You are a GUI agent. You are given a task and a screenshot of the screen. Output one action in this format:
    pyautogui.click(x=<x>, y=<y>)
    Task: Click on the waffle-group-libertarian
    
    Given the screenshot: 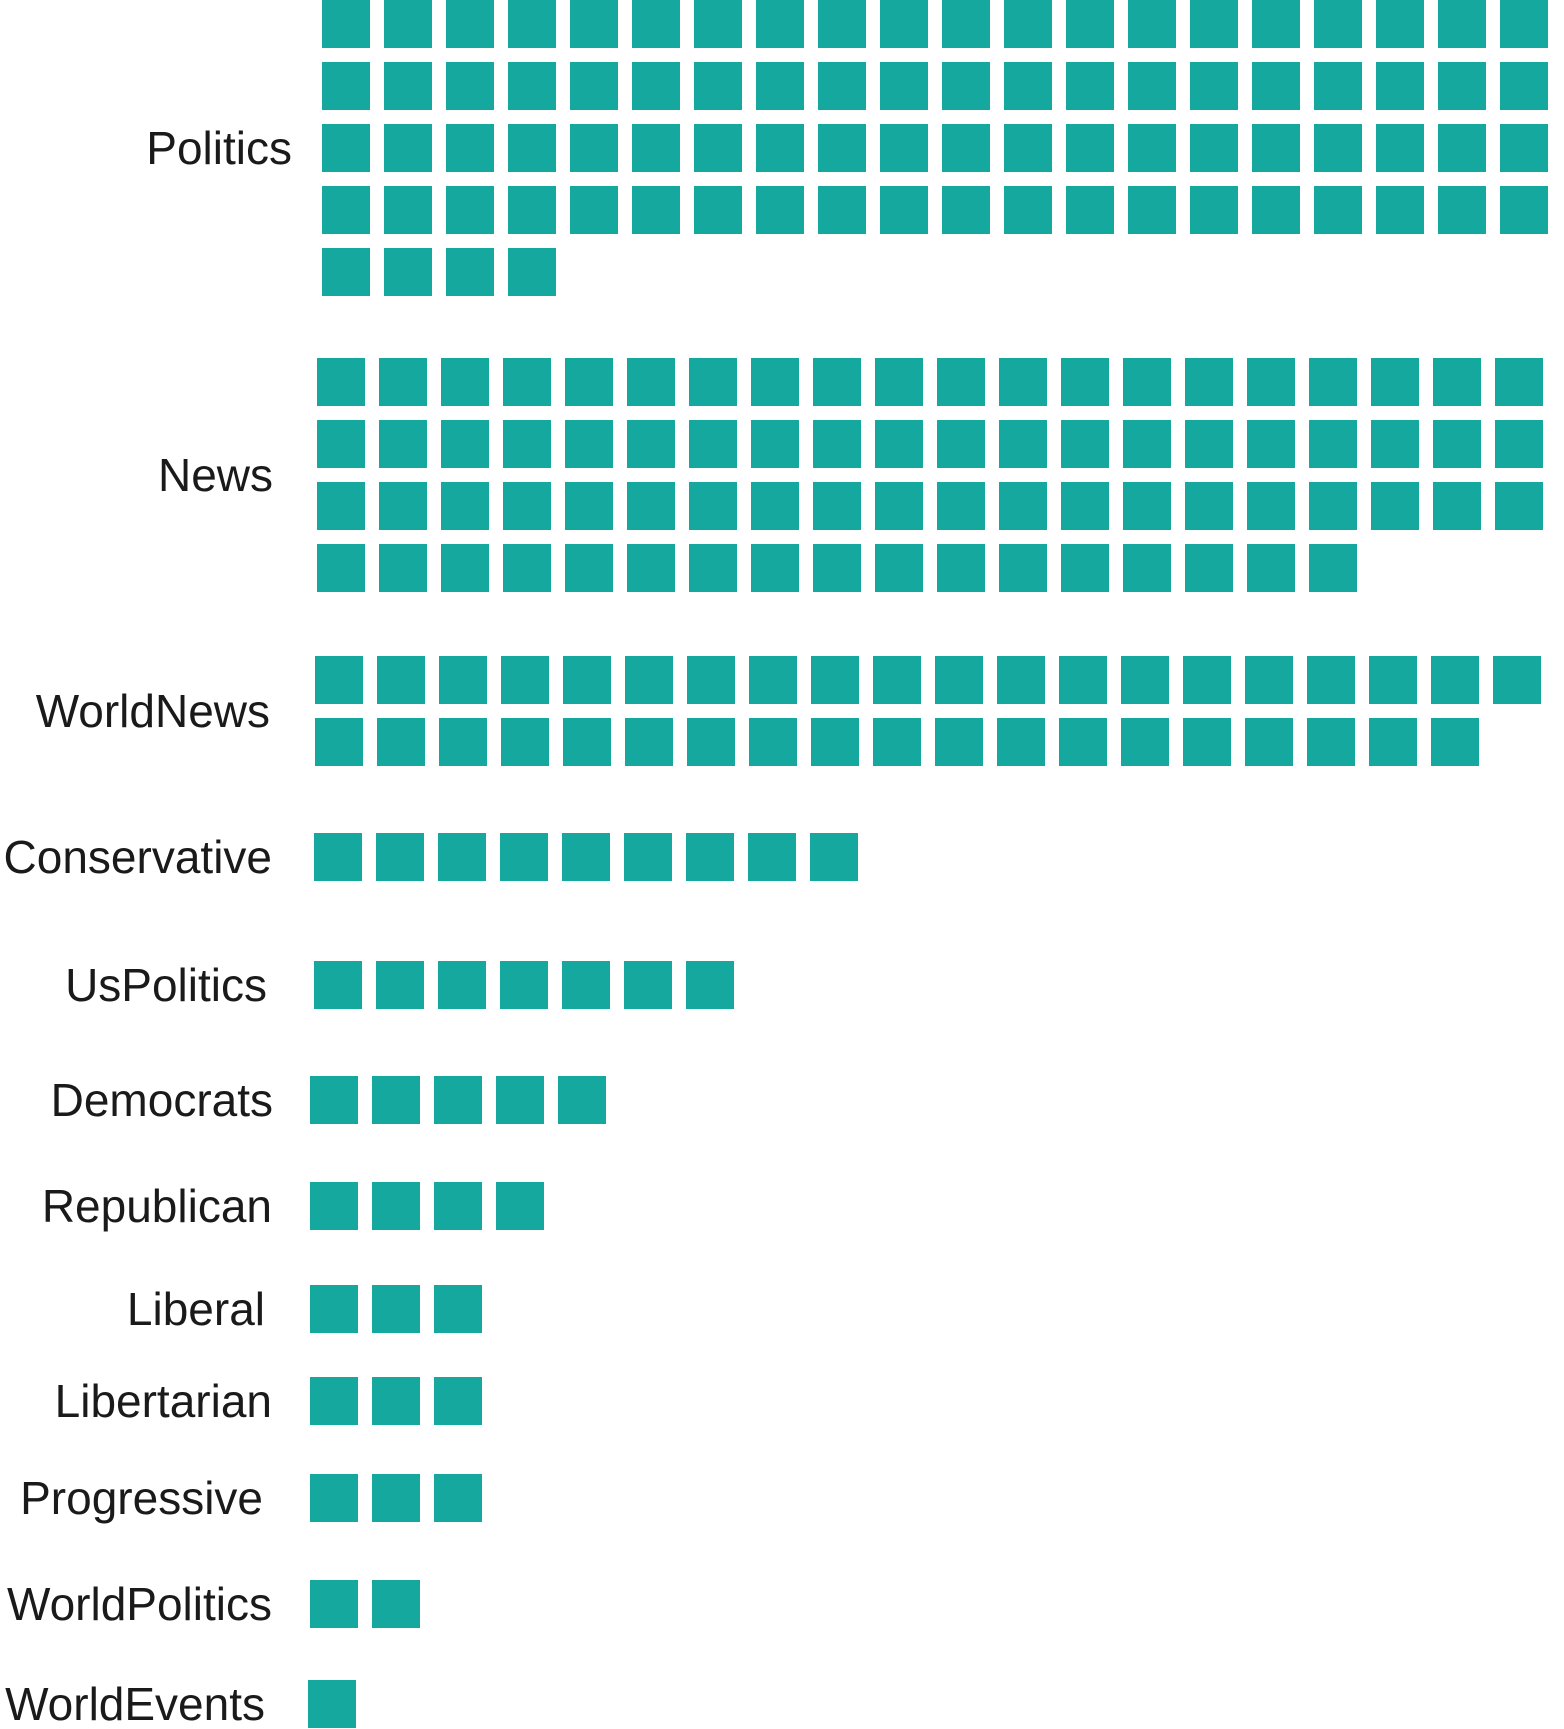 What is the action you would take?
    pyautogui.click(x=396, y=1401)
    